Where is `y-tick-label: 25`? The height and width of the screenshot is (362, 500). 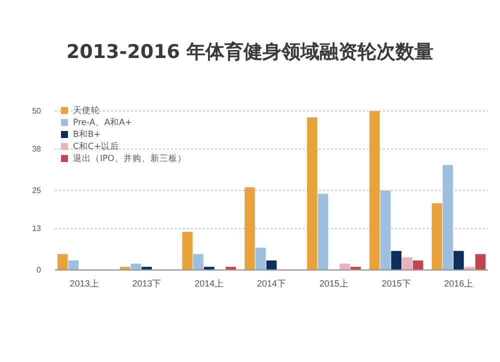
y-tick-label: 25 is located at coordinates (37, 191).